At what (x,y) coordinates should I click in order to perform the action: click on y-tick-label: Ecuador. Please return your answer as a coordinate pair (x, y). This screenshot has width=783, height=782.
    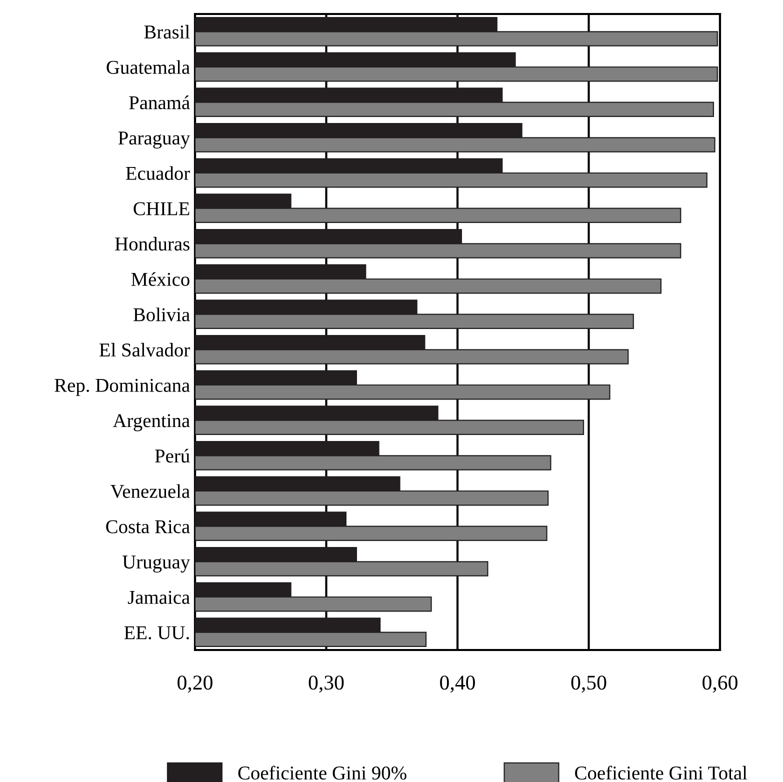
    Looking at the image, I should click on (158, 173).